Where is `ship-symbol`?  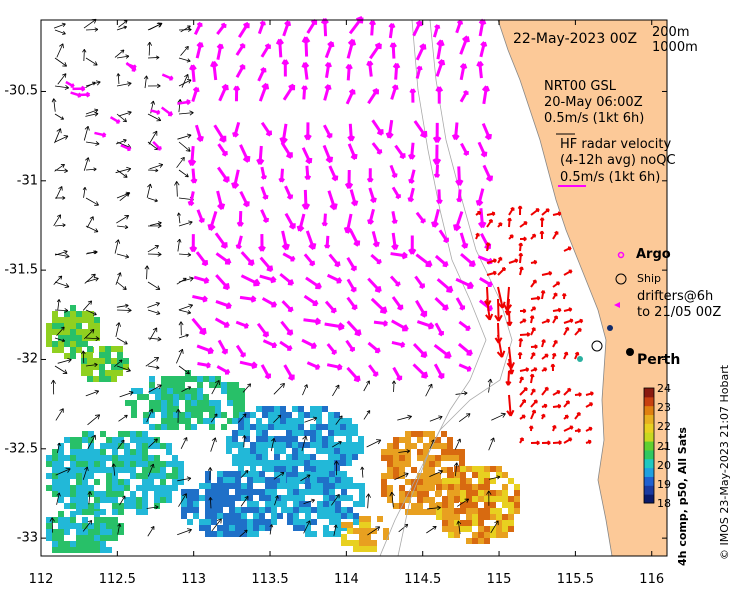
ship-symbol is located at coordinates (621, 279).